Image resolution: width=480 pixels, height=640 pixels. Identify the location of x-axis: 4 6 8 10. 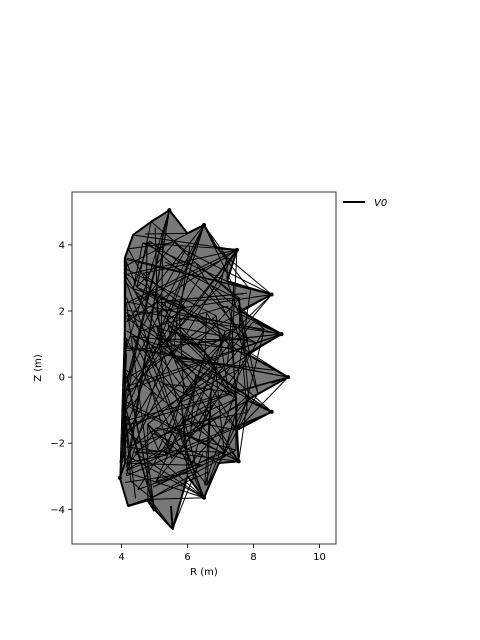
(222, 553).